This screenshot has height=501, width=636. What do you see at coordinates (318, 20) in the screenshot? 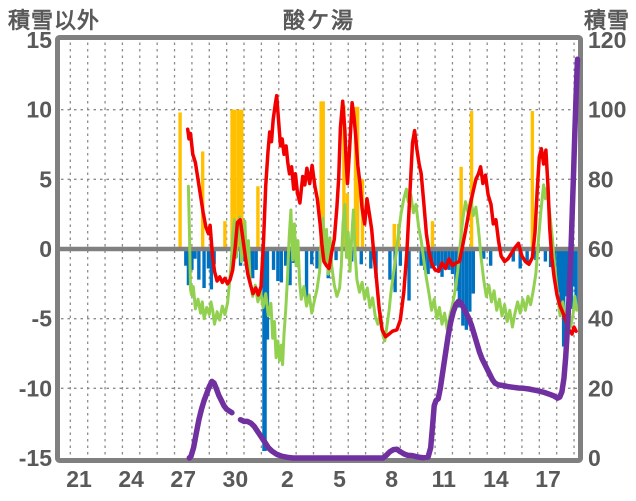
I see `chart-title: 酸ケ湯` at bounding box center [318, 20].